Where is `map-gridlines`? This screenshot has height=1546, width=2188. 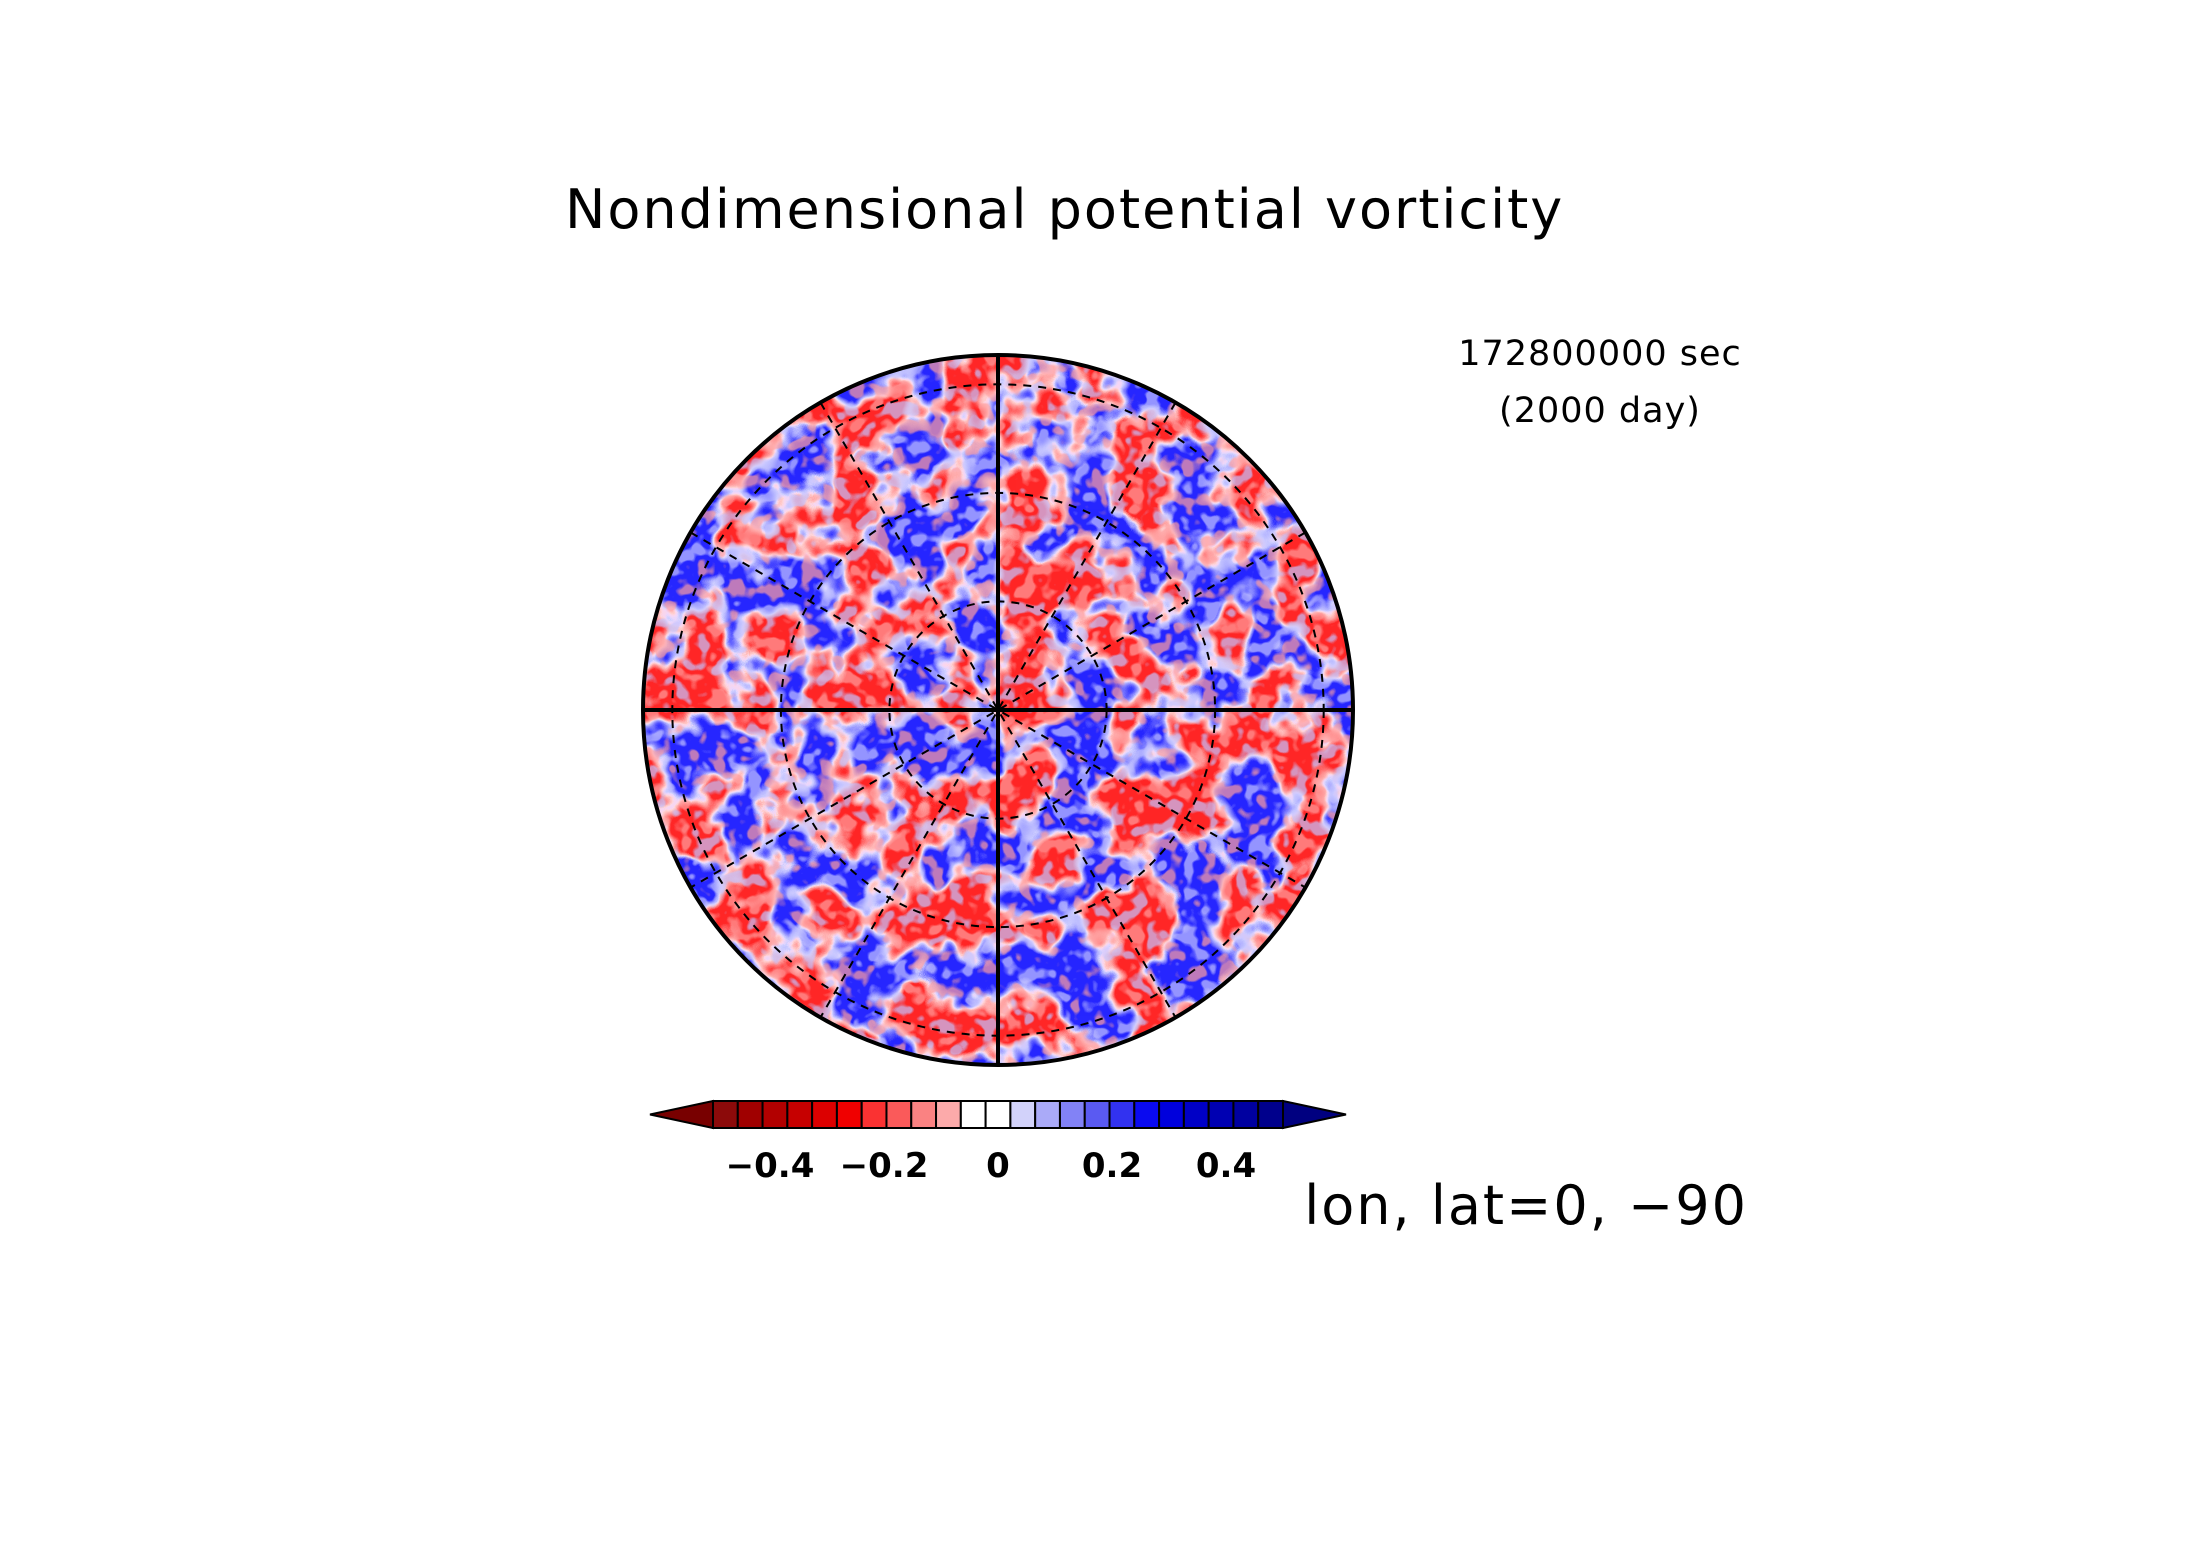 map-gridlines is located at coordinates (998, 710).